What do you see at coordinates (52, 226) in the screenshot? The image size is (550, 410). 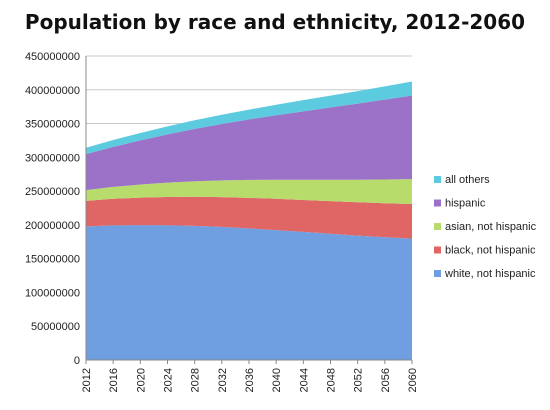 I see `y-tick-label: 200000000` at bounding box center [52, 226].